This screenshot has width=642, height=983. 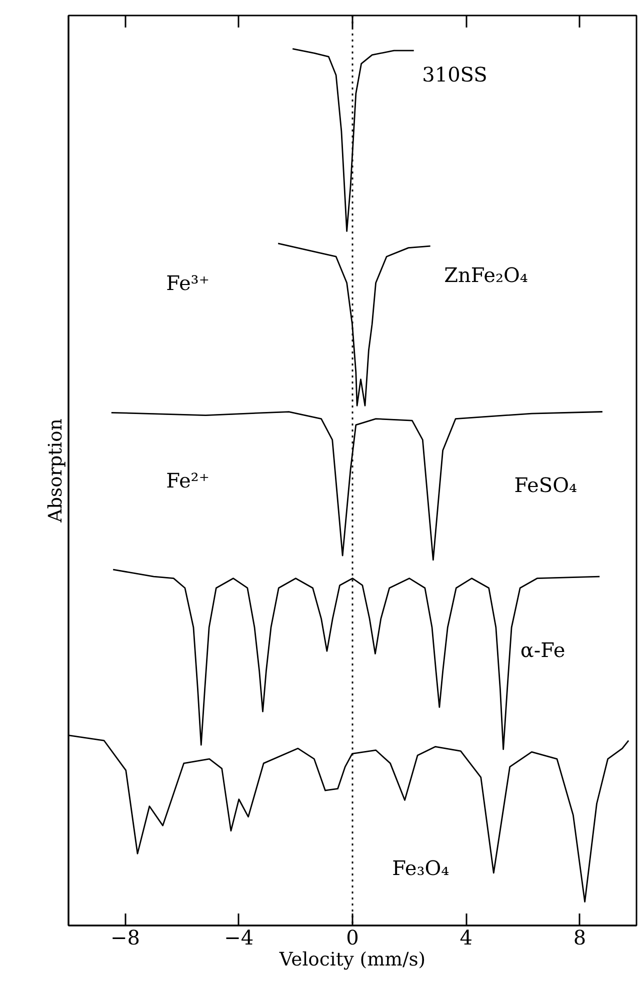 What do you see at coordinates (239, 938) in the screenshot?
I see `x-tick-label: −4` at bounding box center [239, 938].